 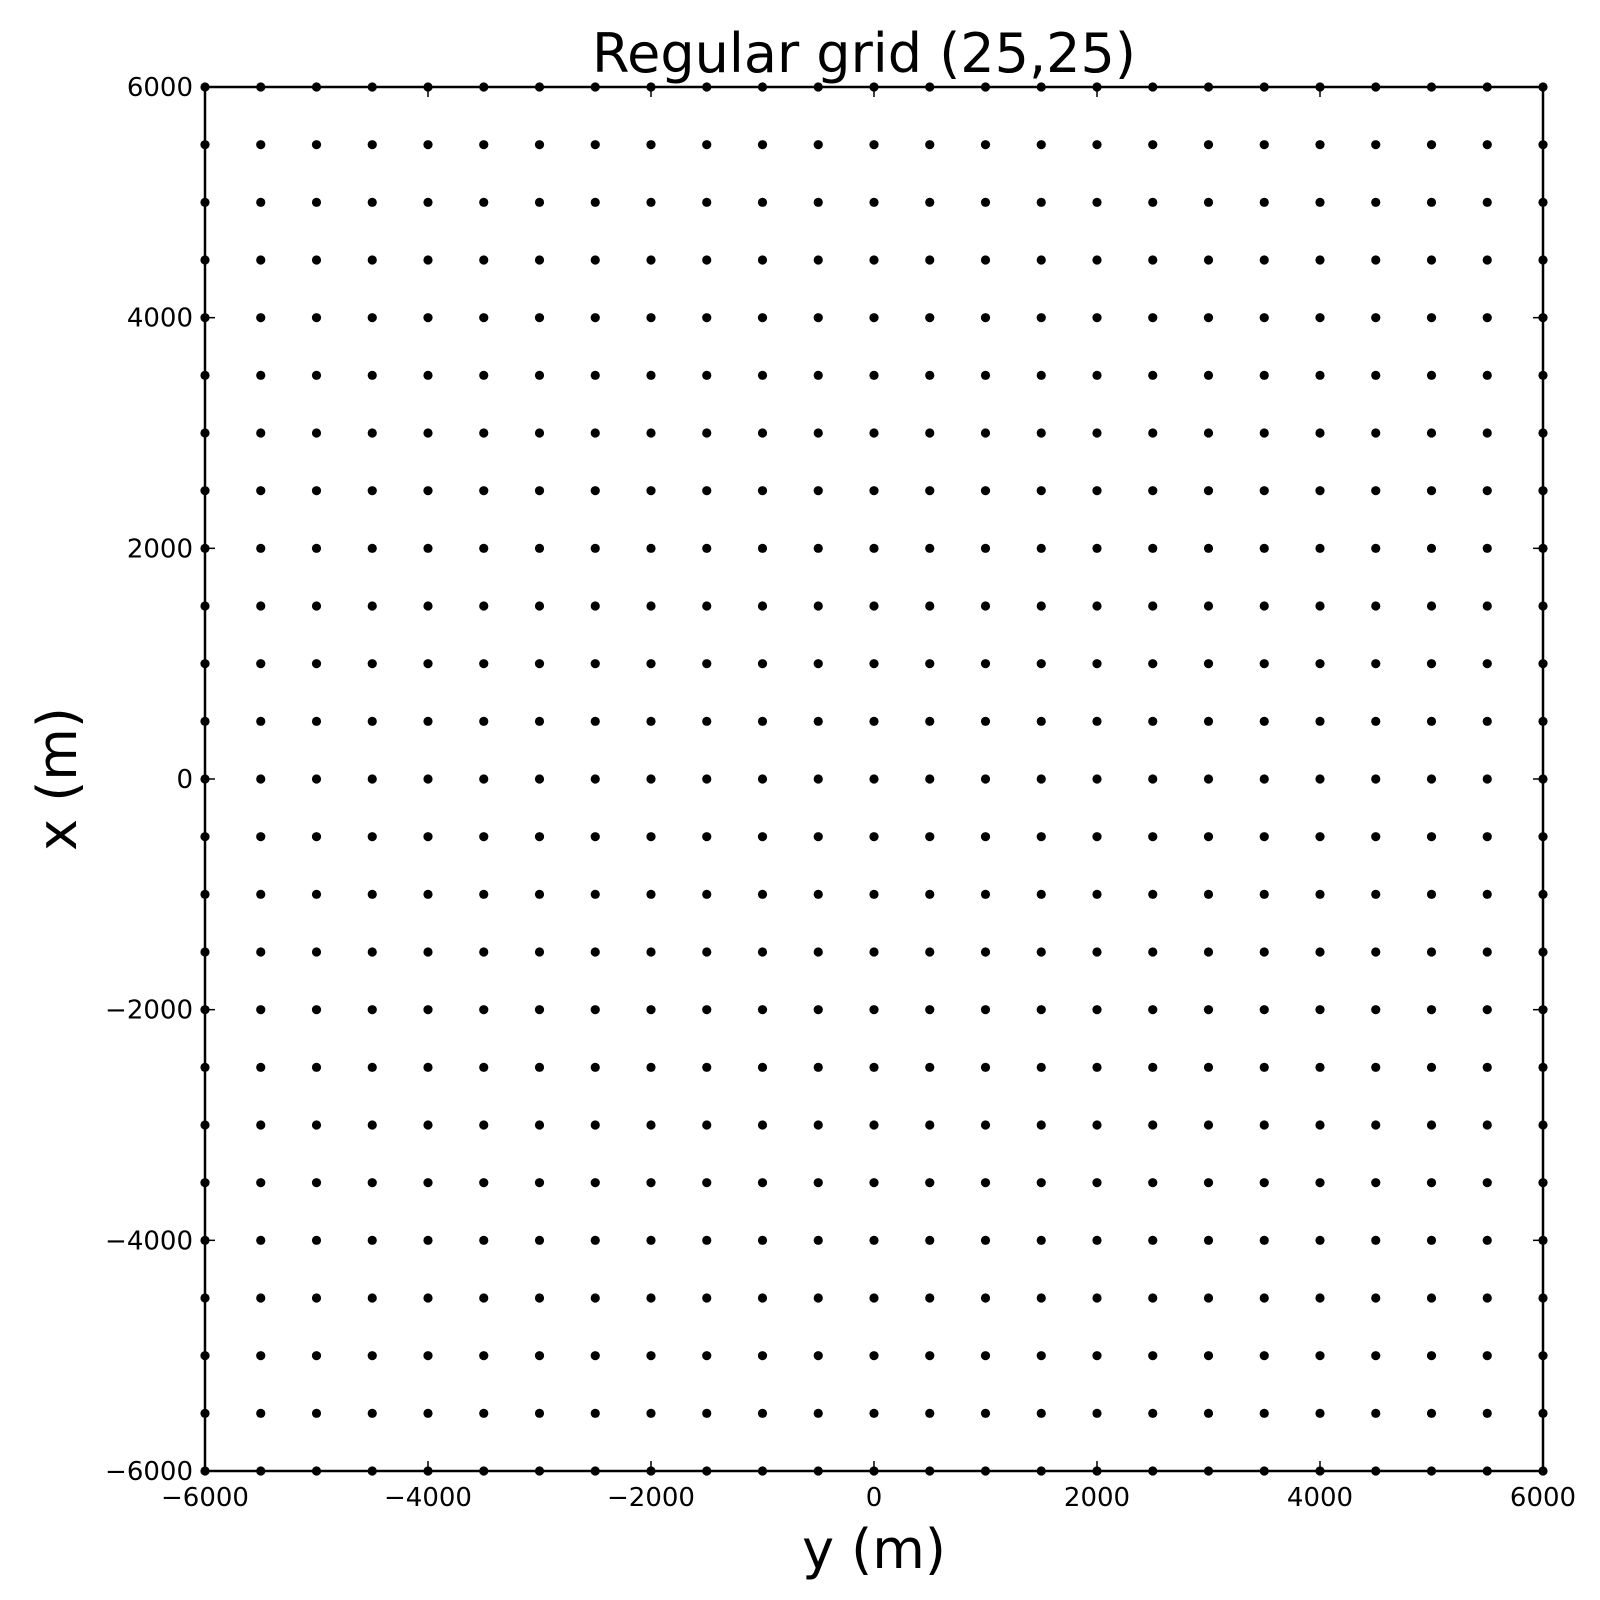 What do you see at coordinates (149, 1241) in the screenshot?
I see `y-tick-label: −4000` at bounding box center [149, 1241].